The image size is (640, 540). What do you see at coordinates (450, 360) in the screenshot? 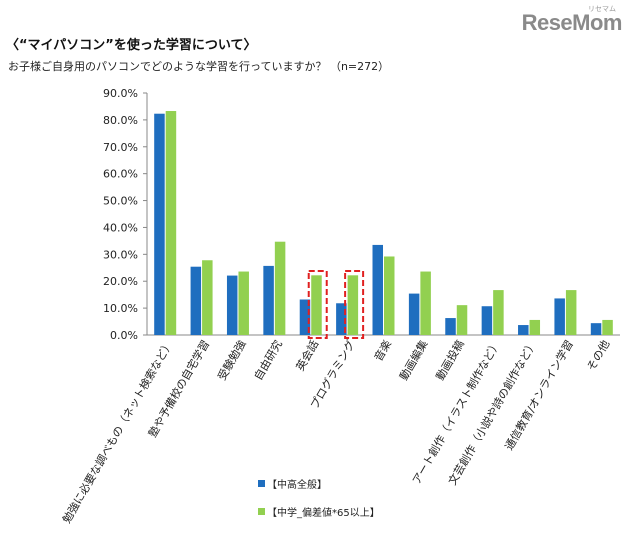
I see `x-category-label: 動画投稿` at bounding box center [450, 360].